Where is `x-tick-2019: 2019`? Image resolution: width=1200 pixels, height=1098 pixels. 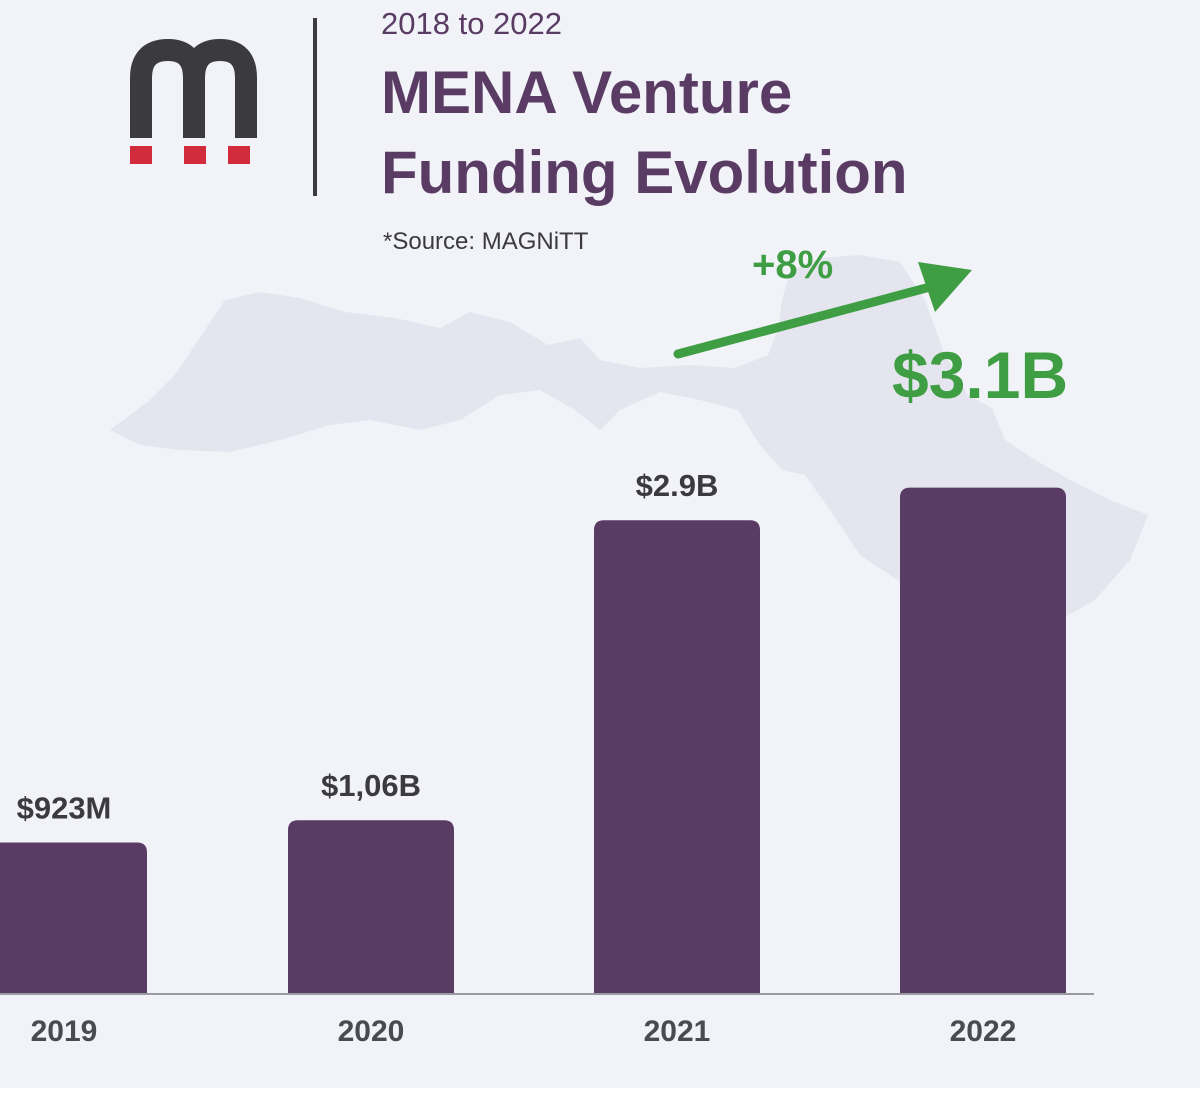
x-tick-2019: 2019 is located at coordinates (64, 1031).